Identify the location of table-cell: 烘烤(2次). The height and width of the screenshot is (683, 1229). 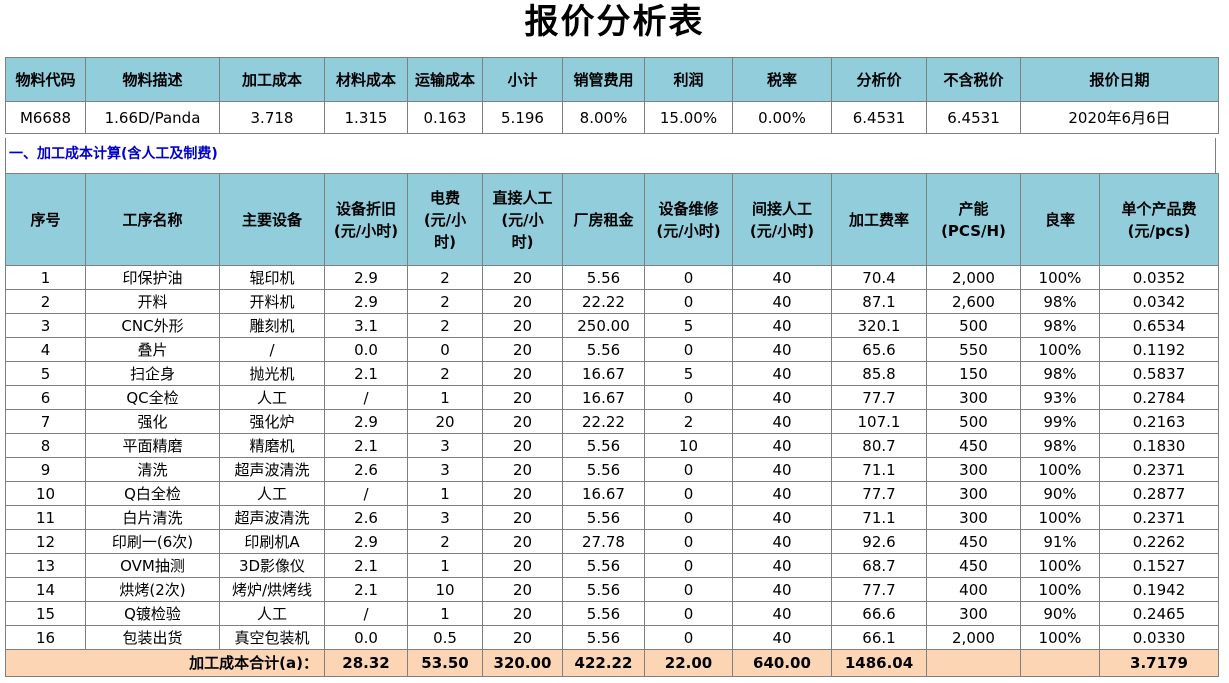
(152, 589).